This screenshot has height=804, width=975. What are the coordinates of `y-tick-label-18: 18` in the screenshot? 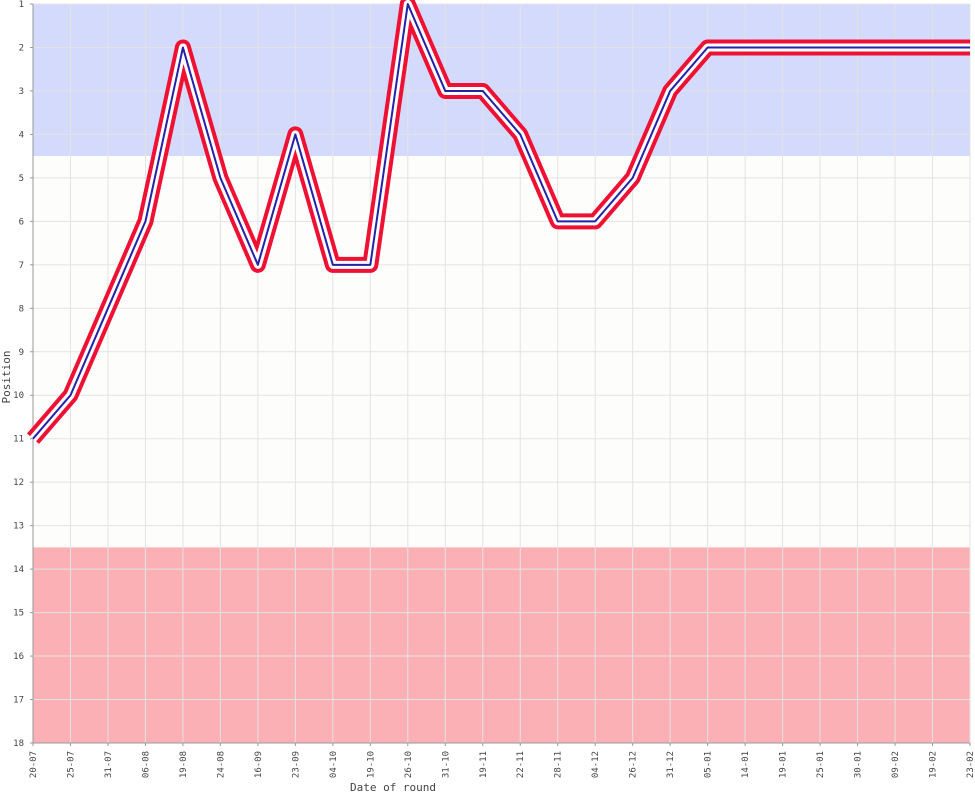 It's located at (18, 744).